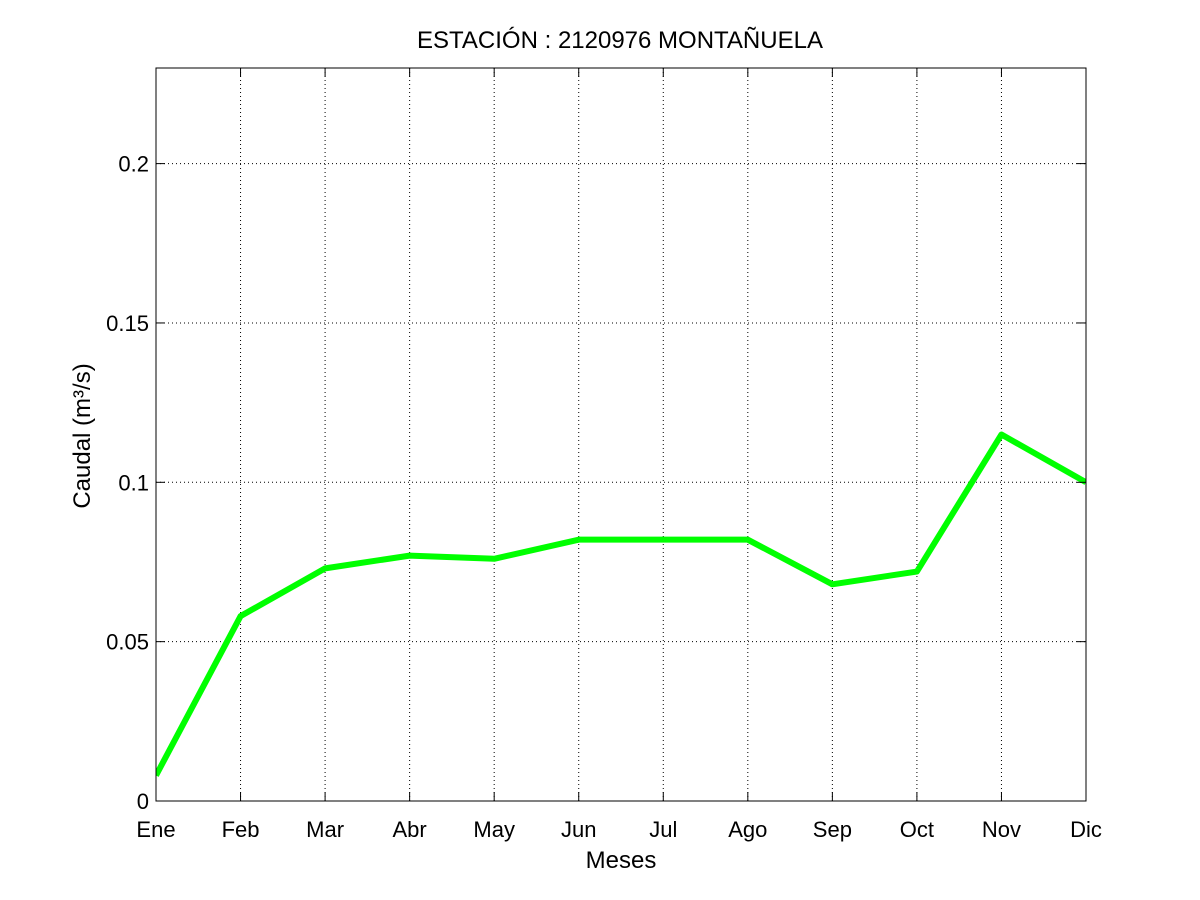  I want to click on y-tick-label: 0.2, so click(133, 164).